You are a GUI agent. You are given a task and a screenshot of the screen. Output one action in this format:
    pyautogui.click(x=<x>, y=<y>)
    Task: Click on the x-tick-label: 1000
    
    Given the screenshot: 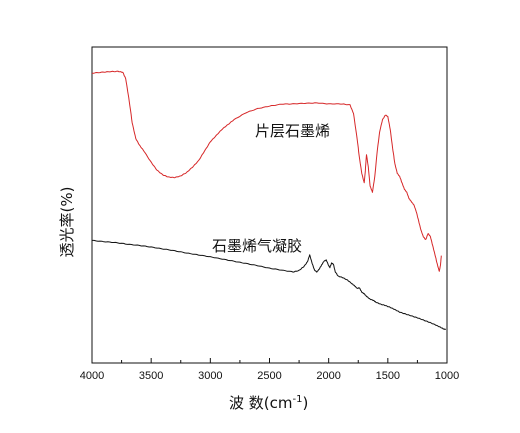 What is the action you would take?
    pyautogui.click(x=447, y=376)
    